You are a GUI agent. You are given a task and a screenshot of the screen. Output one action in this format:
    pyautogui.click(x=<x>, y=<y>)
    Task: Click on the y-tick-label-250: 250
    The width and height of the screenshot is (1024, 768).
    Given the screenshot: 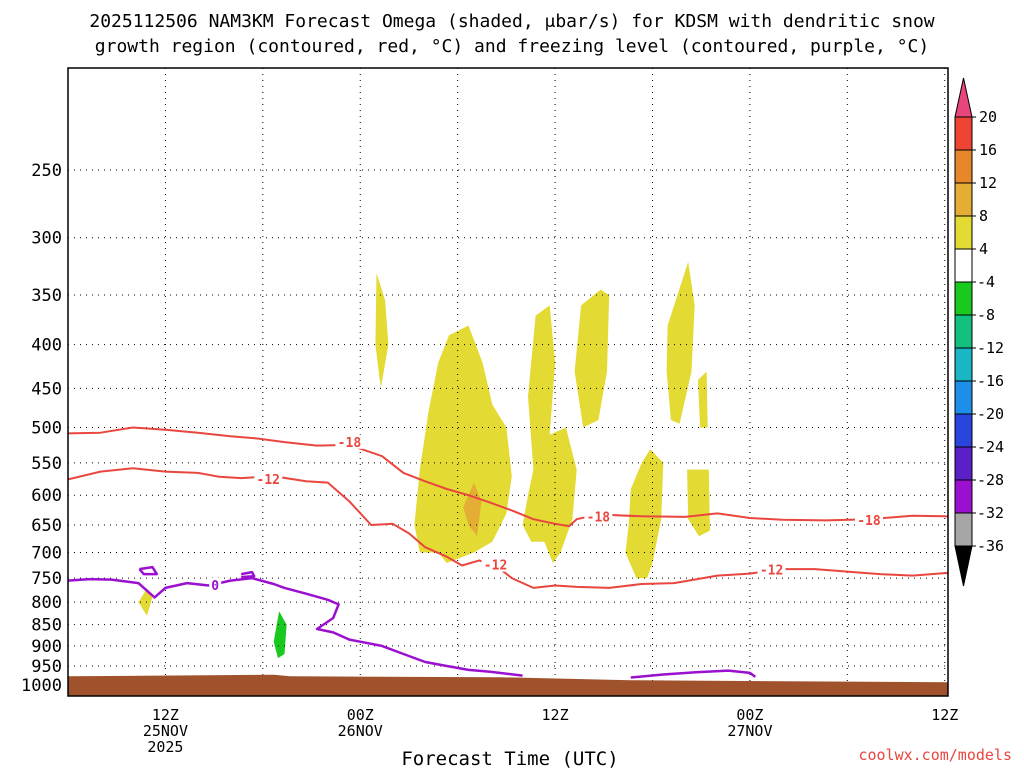 What is the action you would take?
    pyautogui.click(x=46, y=171)
    